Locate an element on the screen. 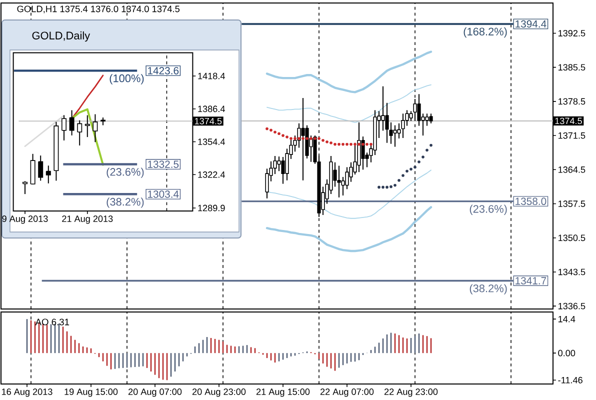 The height and width of the screenshot is (400, 596). y-tick-label: 1386.4 is located at coordinates (211, 109).